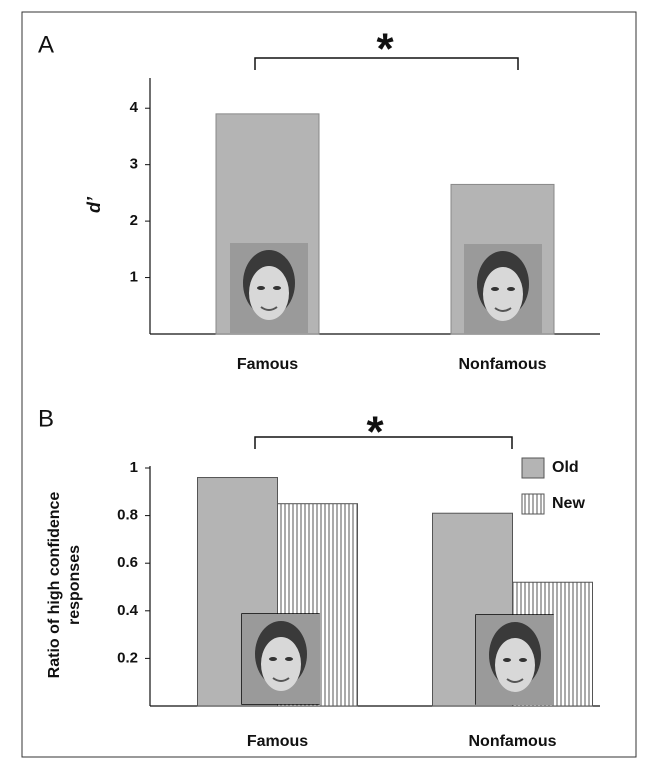  I want to click on y-tick-label: 4, so click(134, 107).